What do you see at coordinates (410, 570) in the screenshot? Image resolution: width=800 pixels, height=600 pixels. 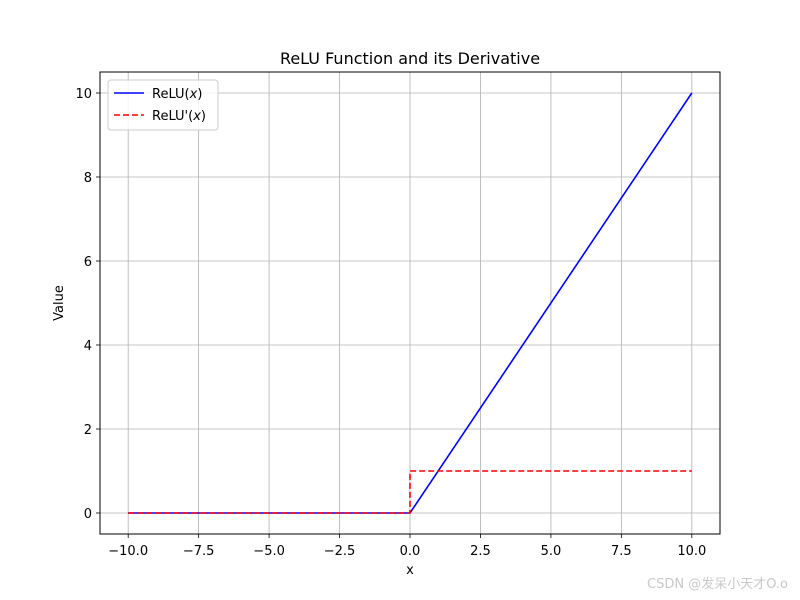 I see `x-axis-label: x` at bounding box center [410, 570].